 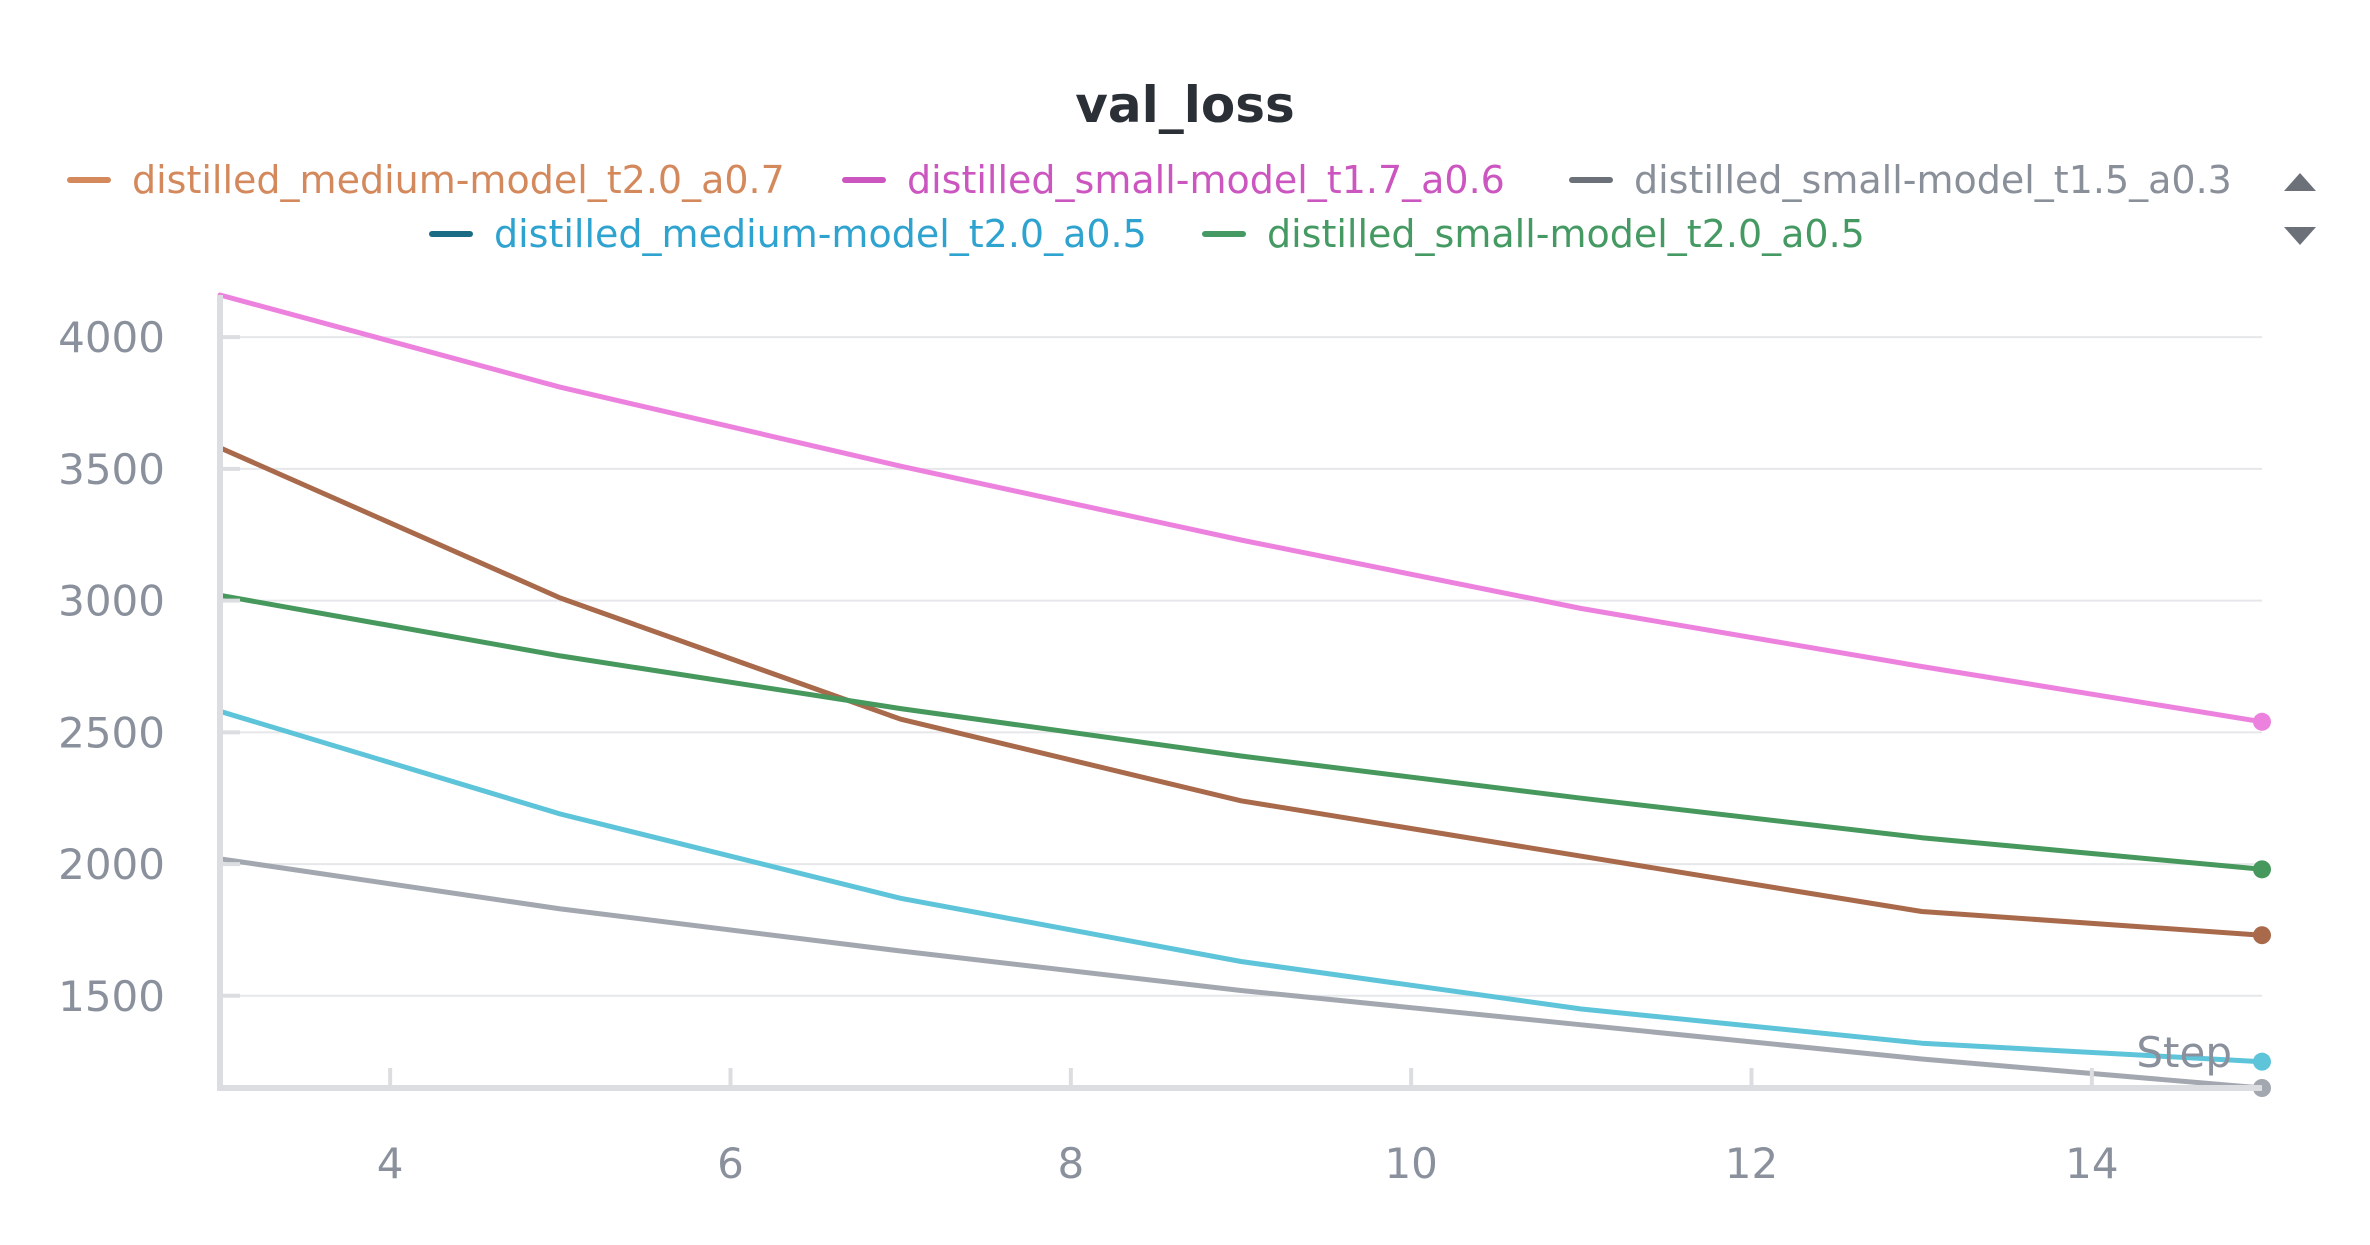 What do you see at coordinates (111, 864) in the screenshot?
I see `y-tick-label: 2000` at bounding box center [111, 864].